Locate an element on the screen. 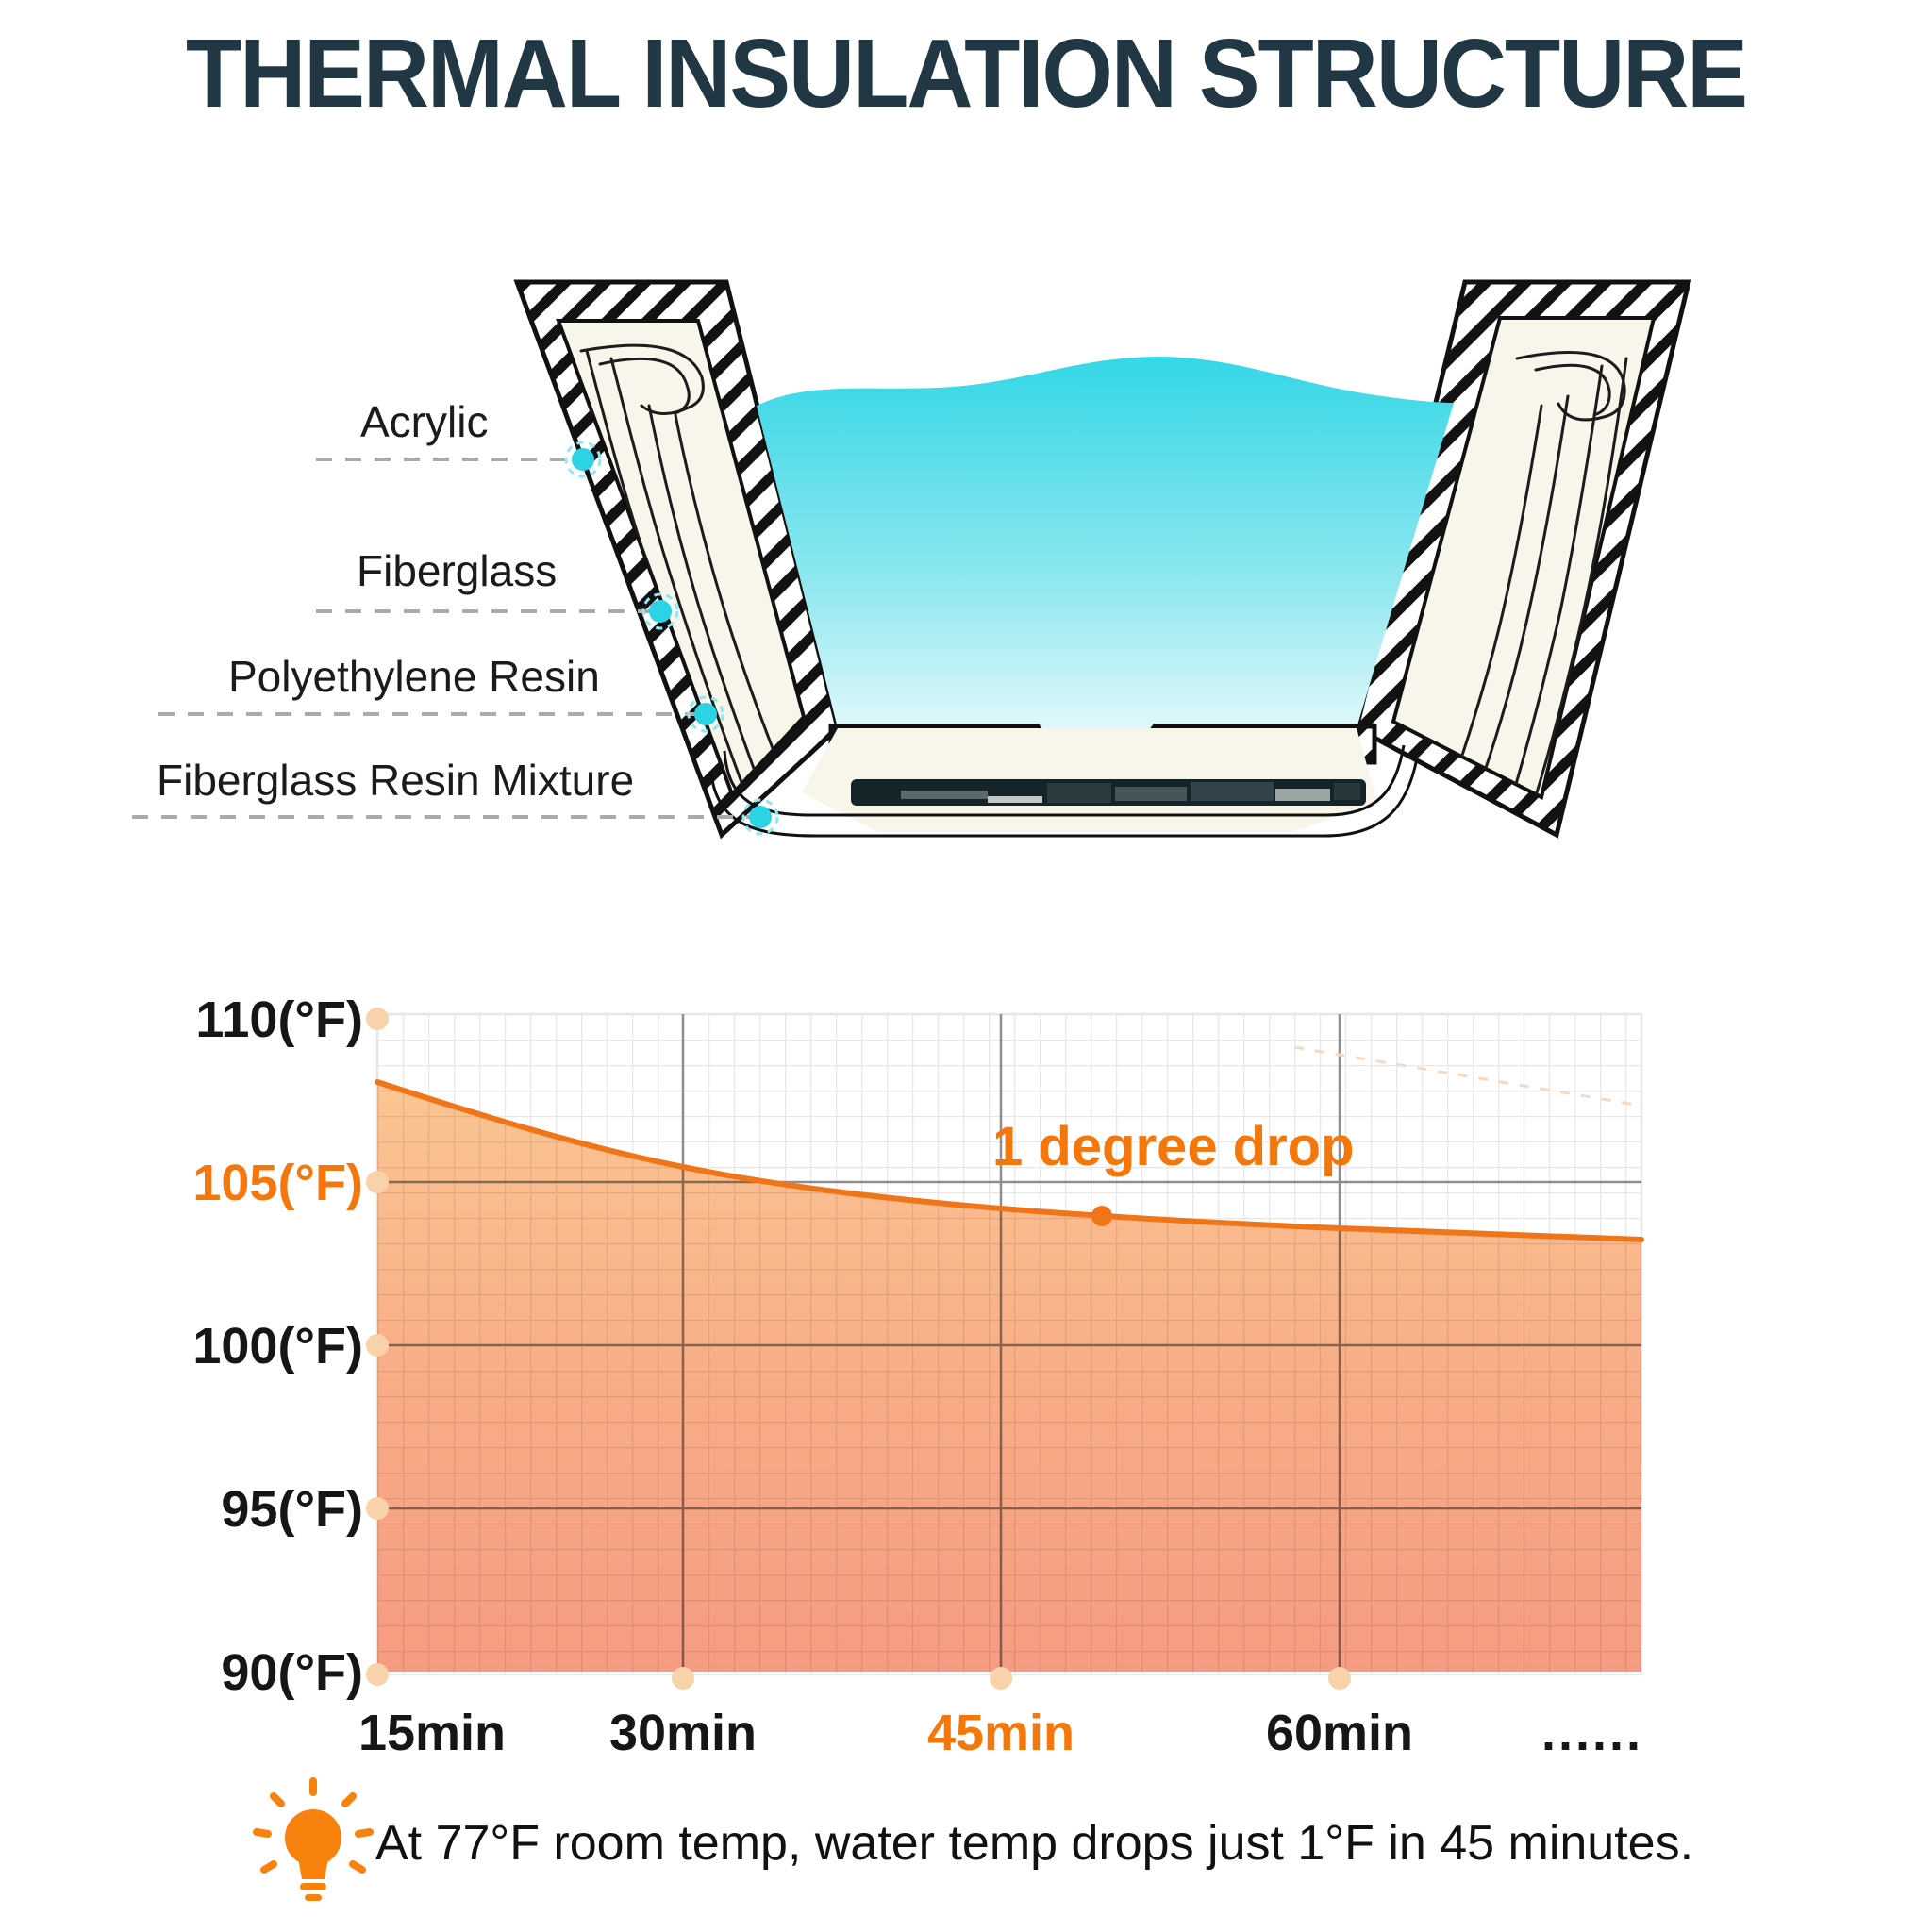 The width and height of the screenshot is (1932, 1932). water is located at coordinates (1106, 556).